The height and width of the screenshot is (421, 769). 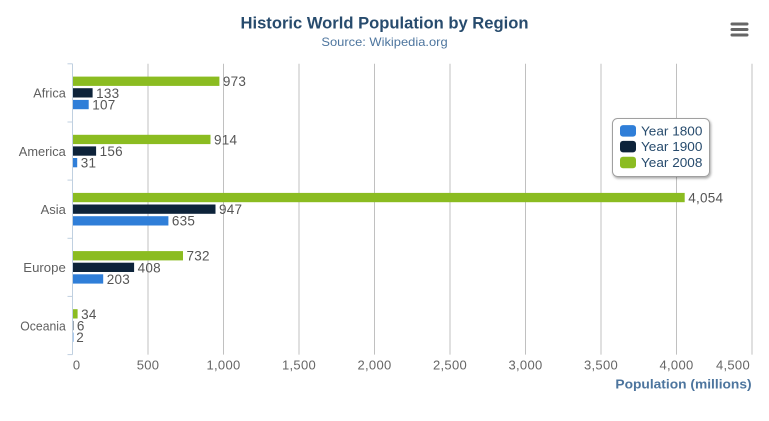 What do you see at coordinates (671, 130) in the screenshot?
I see `svg-text: Year 1800` at bounding box center [671, 130].